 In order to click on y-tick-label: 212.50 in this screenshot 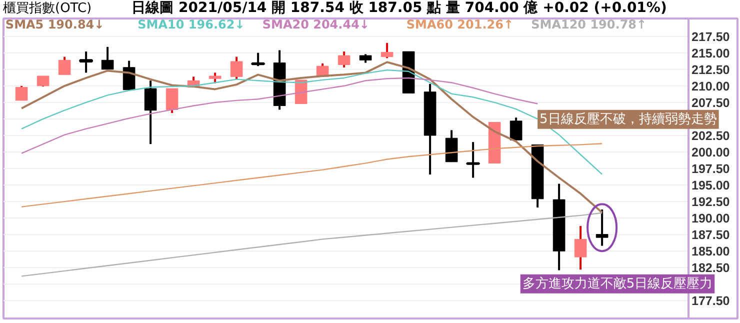, I will do `click(711, 69)`.